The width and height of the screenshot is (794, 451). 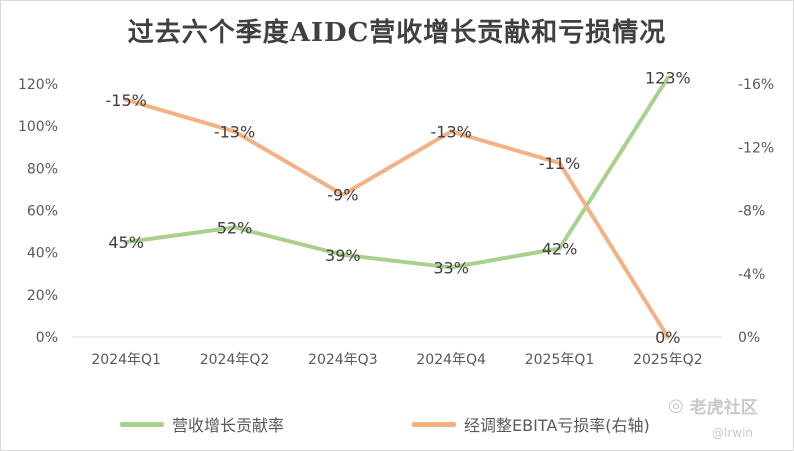 I want to click on data-label-contribution: 52%, so click(x=235, y=227).